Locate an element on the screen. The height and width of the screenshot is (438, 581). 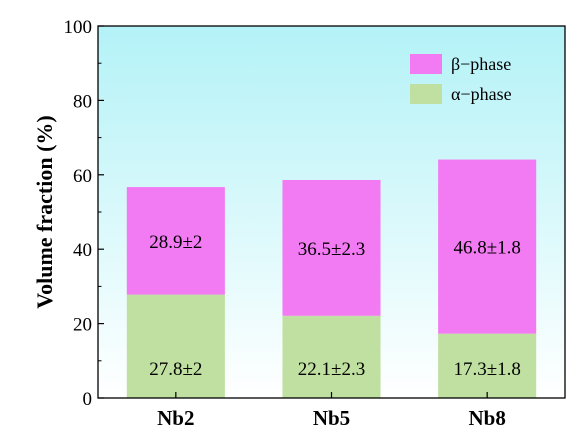
bar-alpha-nb5 is located at coordinates (331, 356).